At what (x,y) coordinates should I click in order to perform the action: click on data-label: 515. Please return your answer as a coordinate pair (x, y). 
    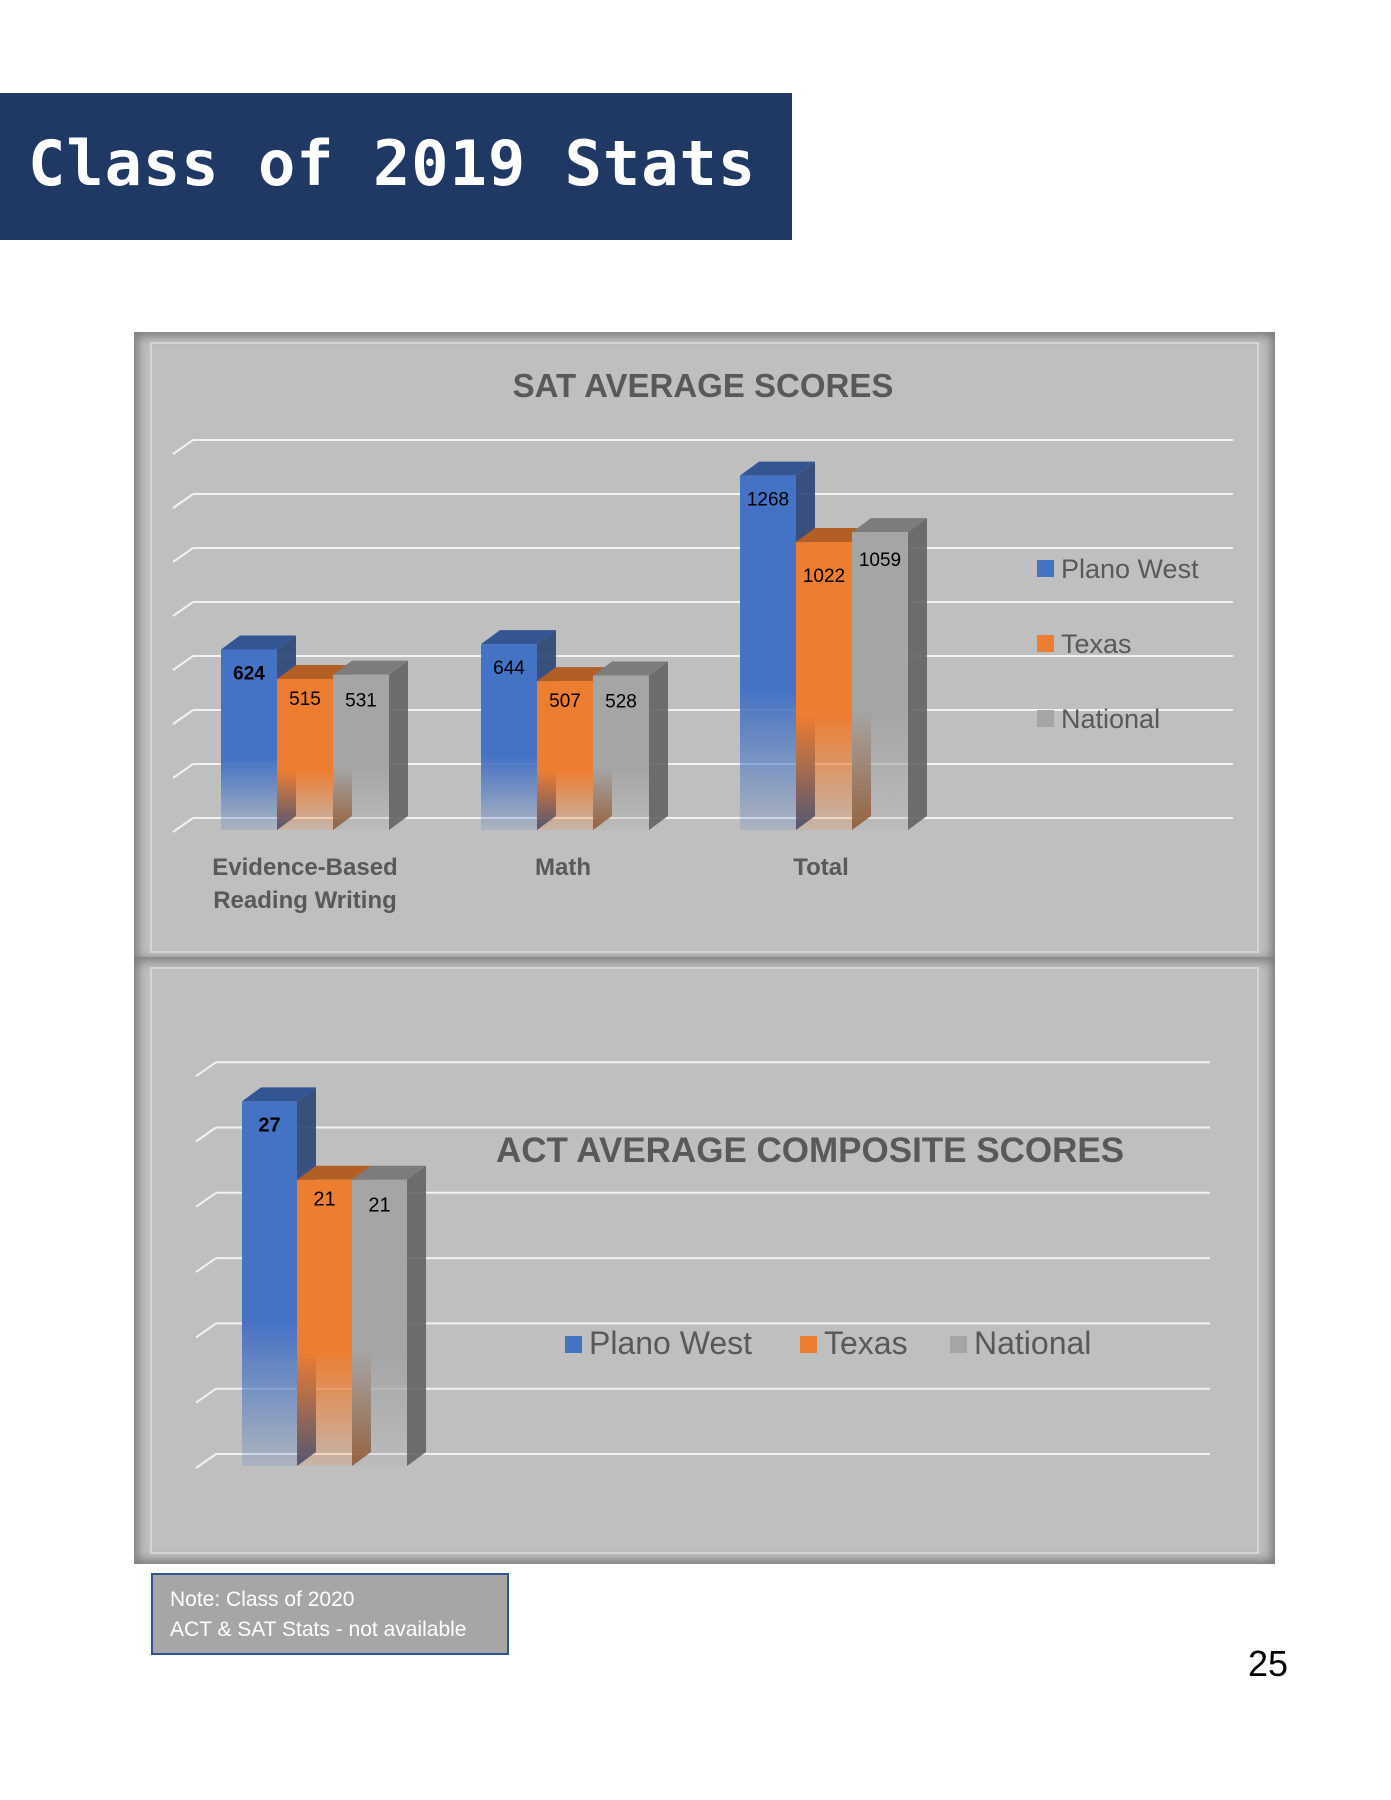
    Looking at the image, I should click on (305, 699).